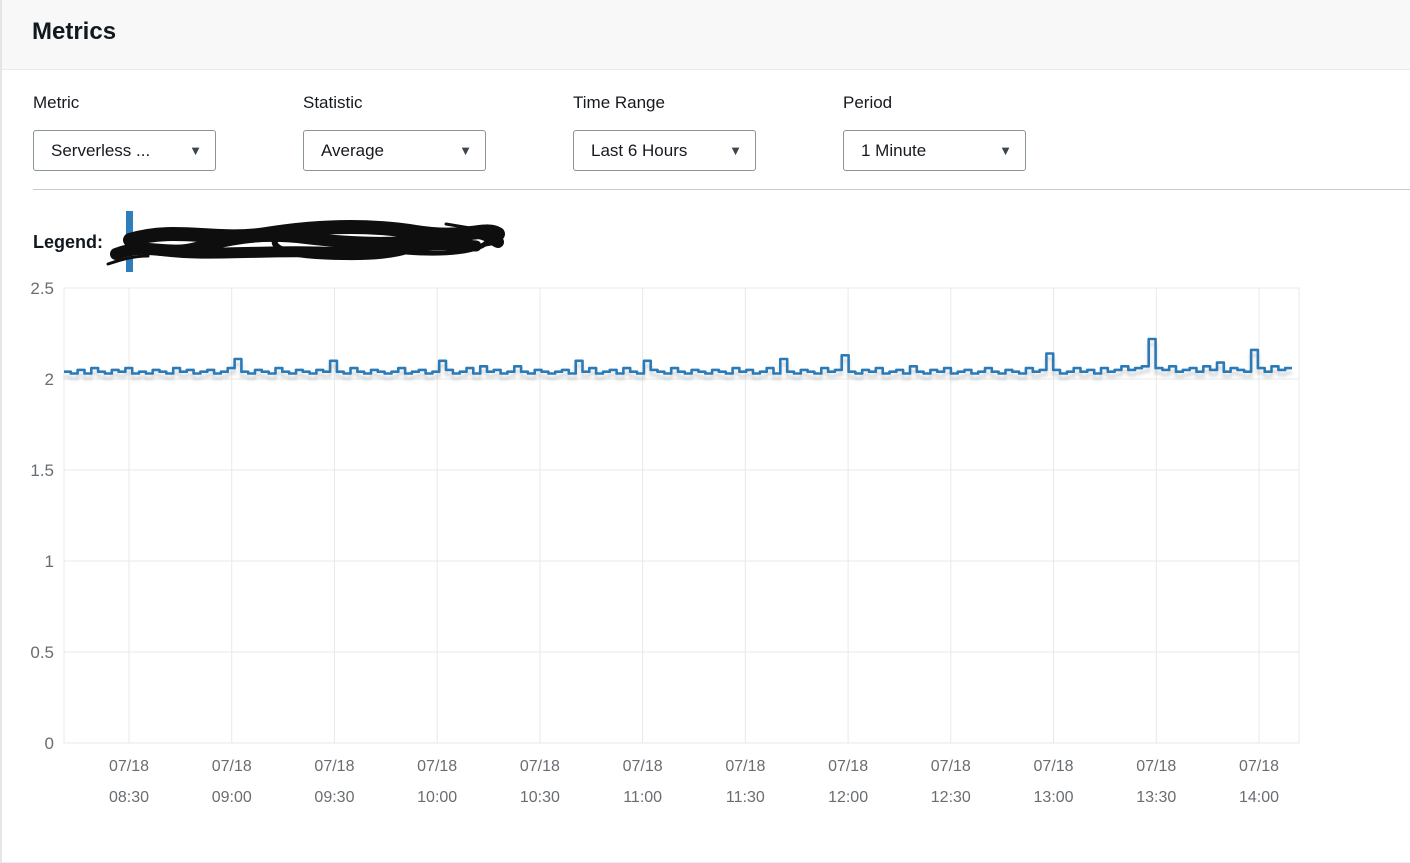 This screenshot has width=1410, height=863. Describe the element at coordinates (951, 797) in the screenshot. I see `svg-text: 12:30` at that location.